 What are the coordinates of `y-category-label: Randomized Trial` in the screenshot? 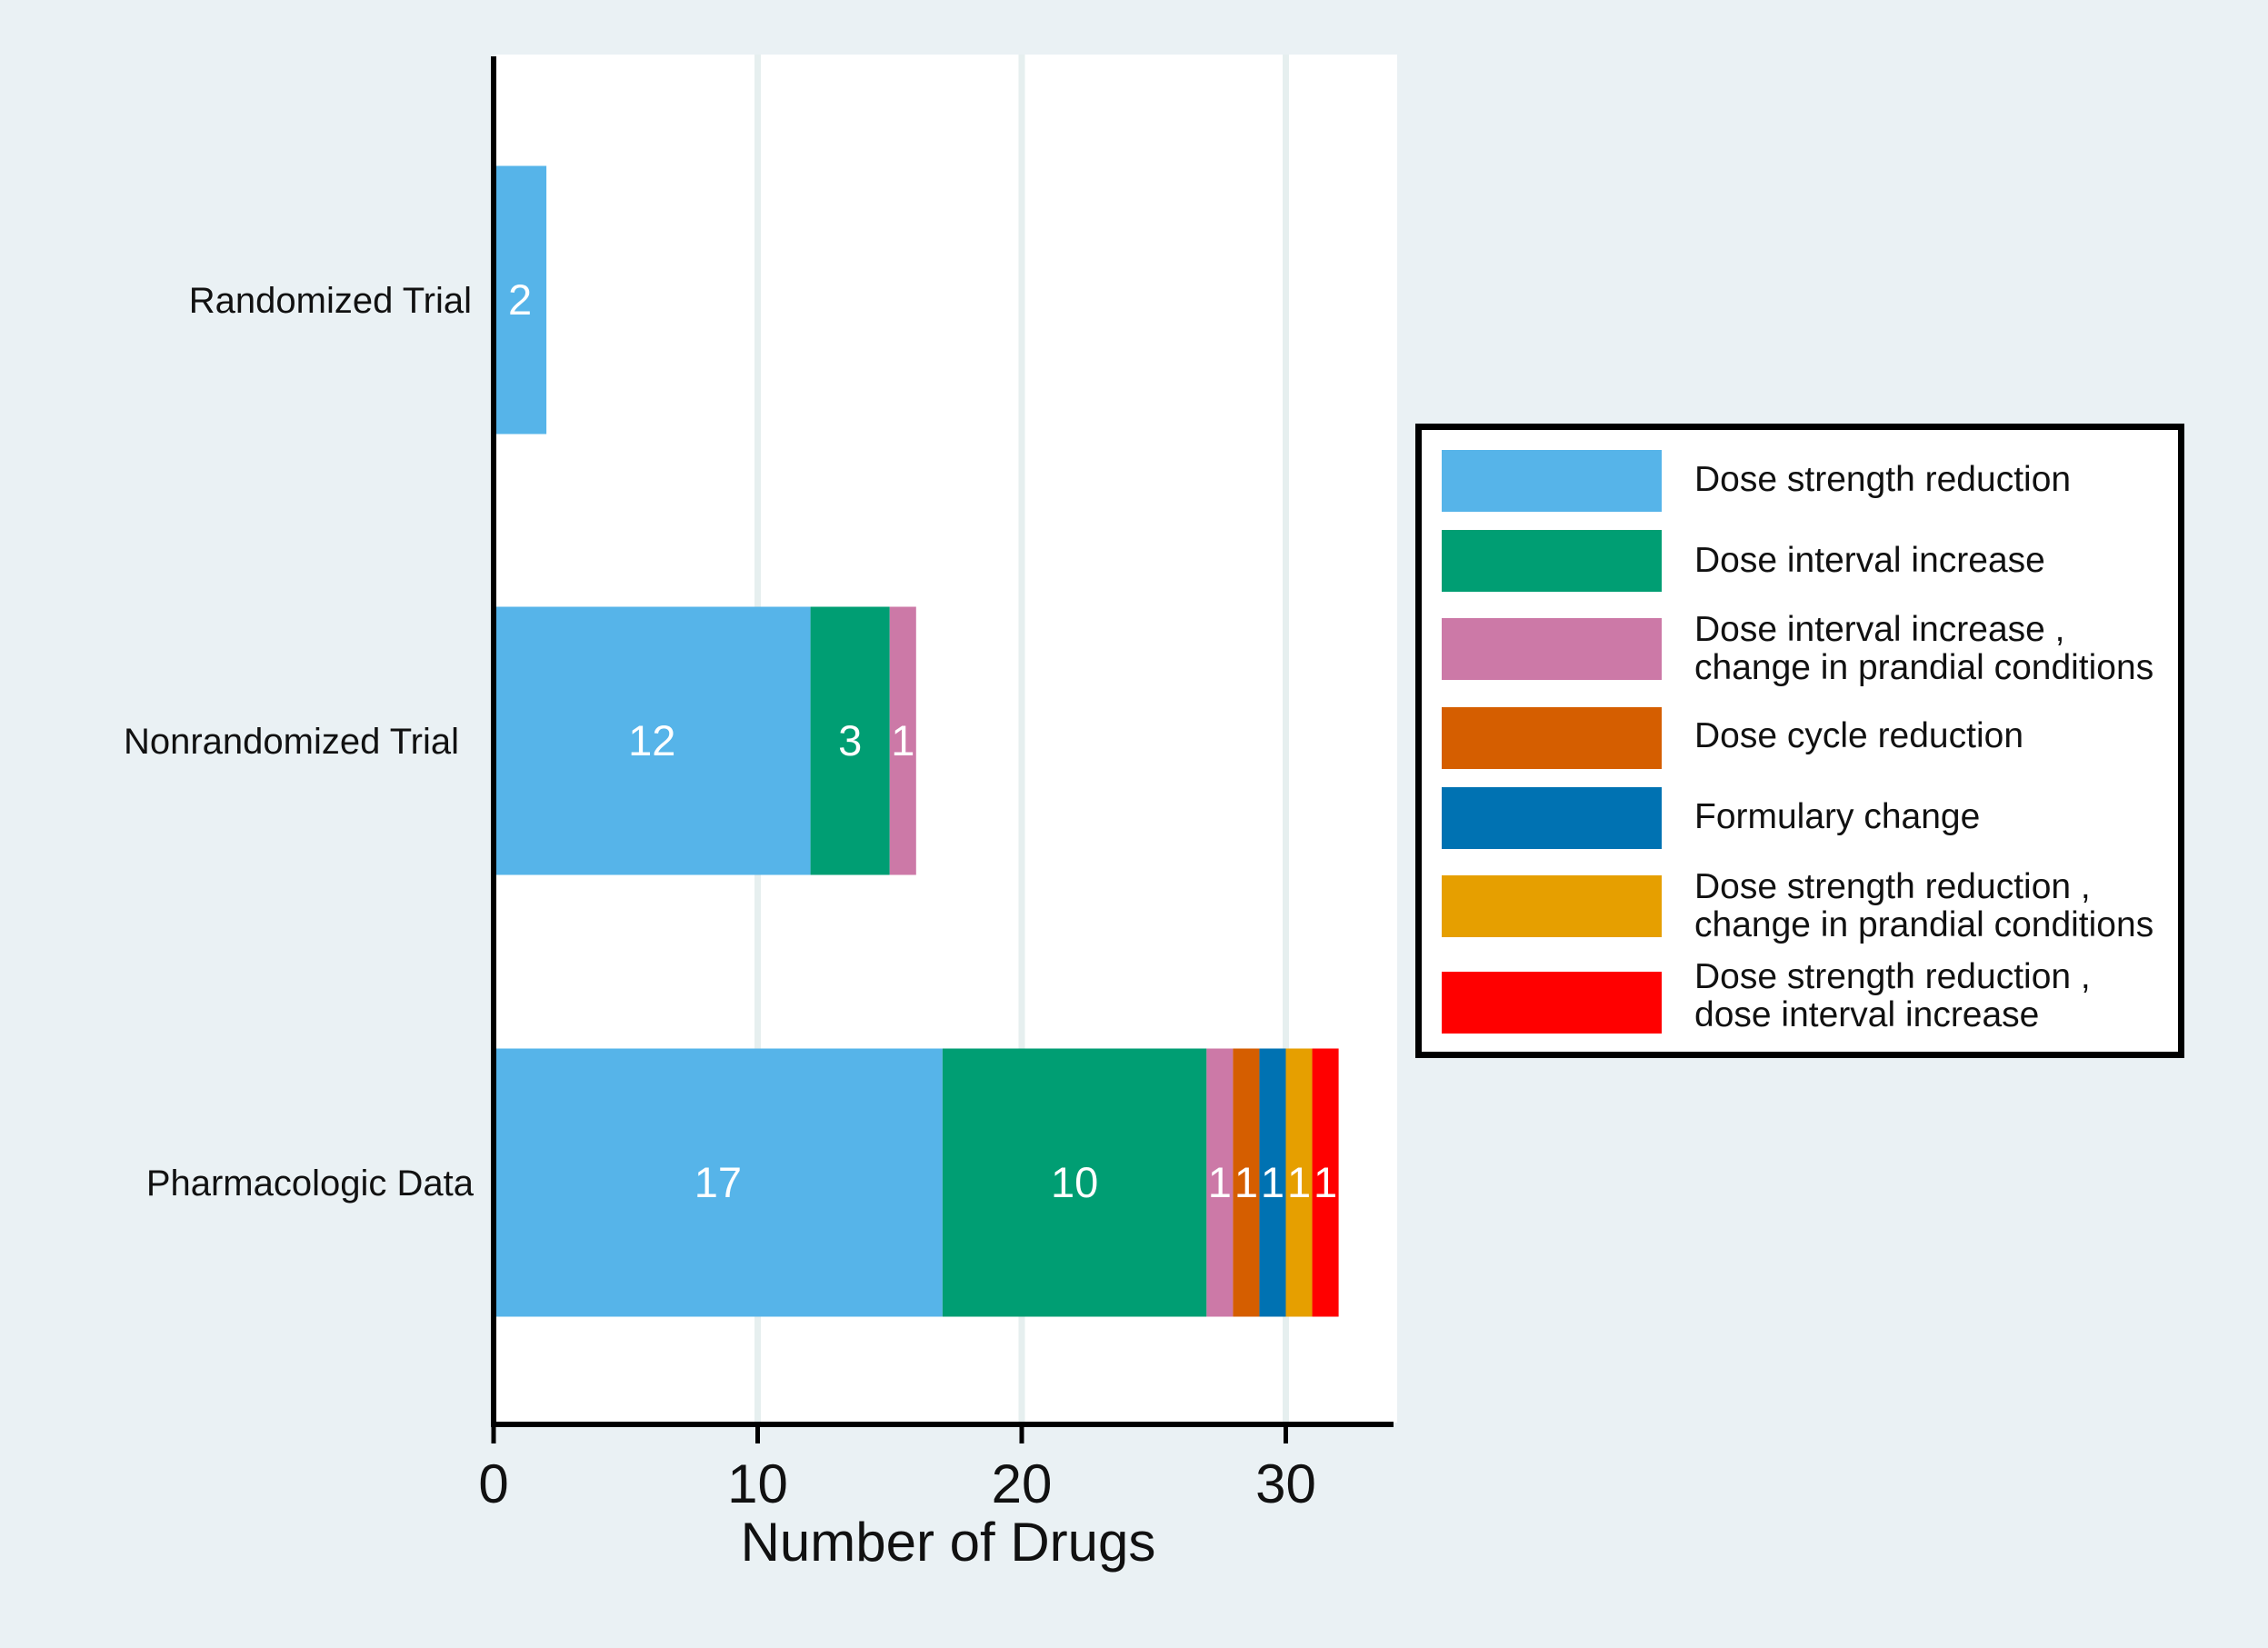 It's located at (330, 301).